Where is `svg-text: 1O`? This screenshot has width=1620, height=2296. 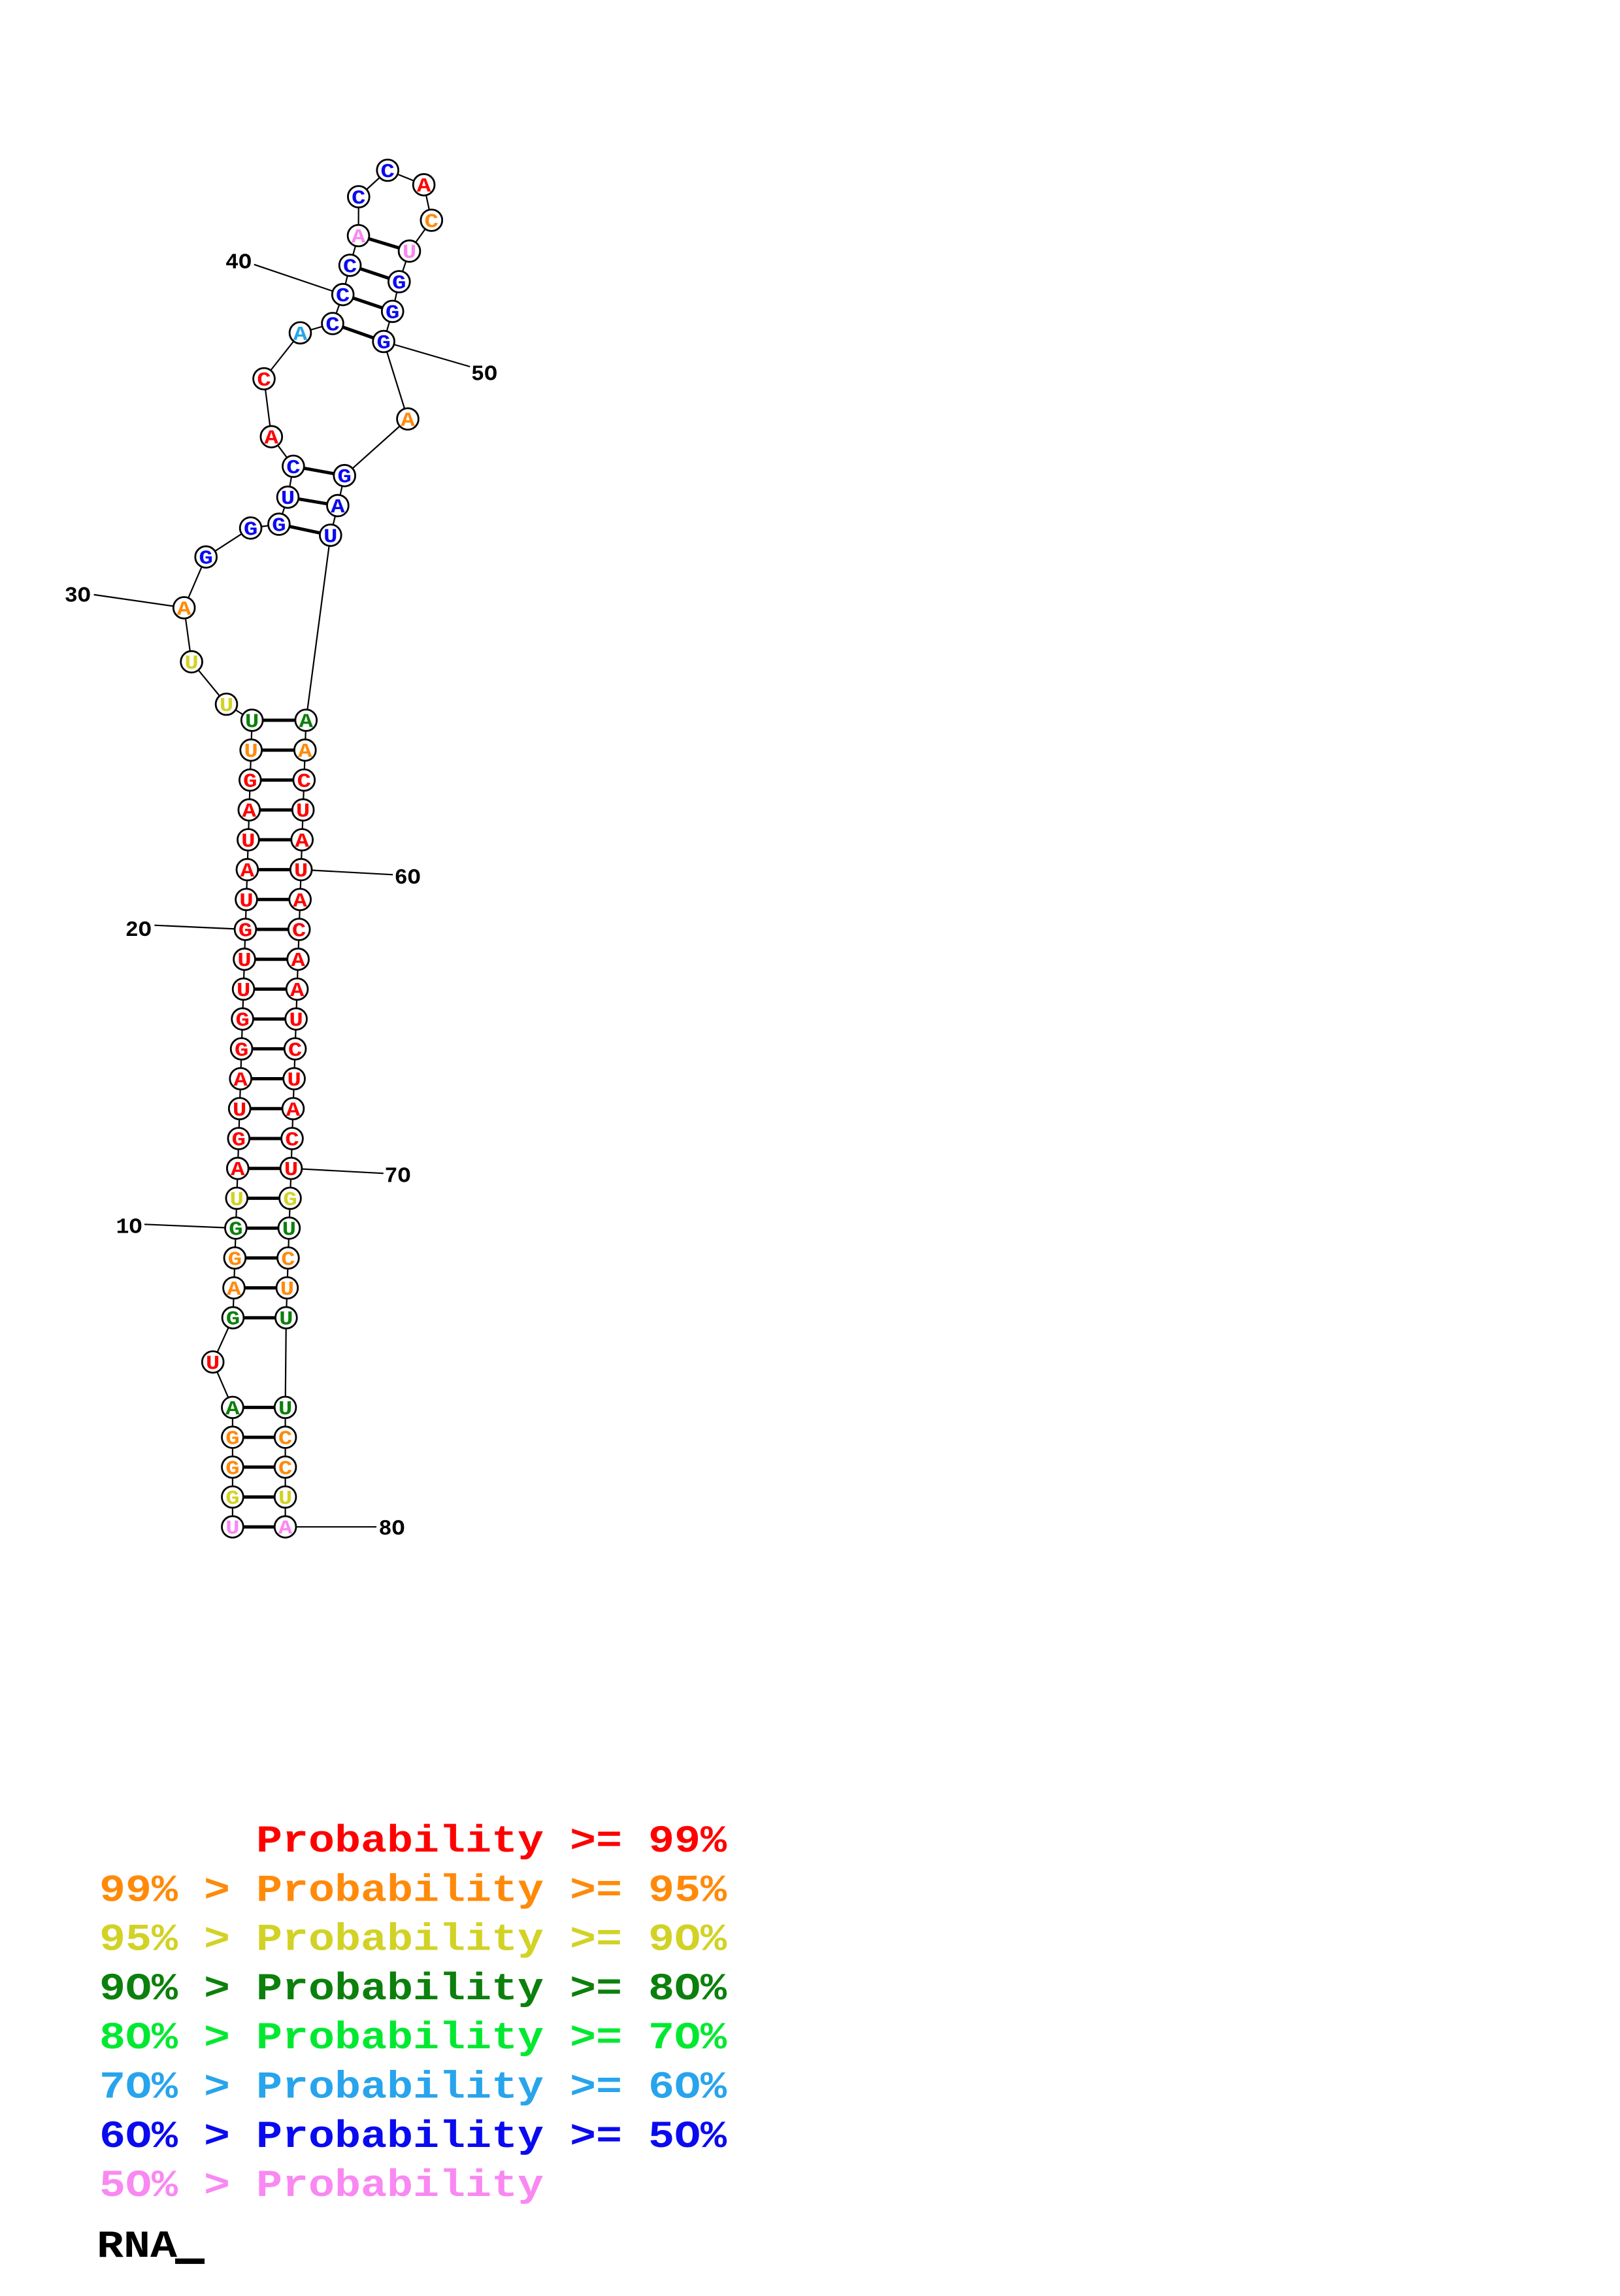 svg-text: 1O is located at coordinates (129, 1228).